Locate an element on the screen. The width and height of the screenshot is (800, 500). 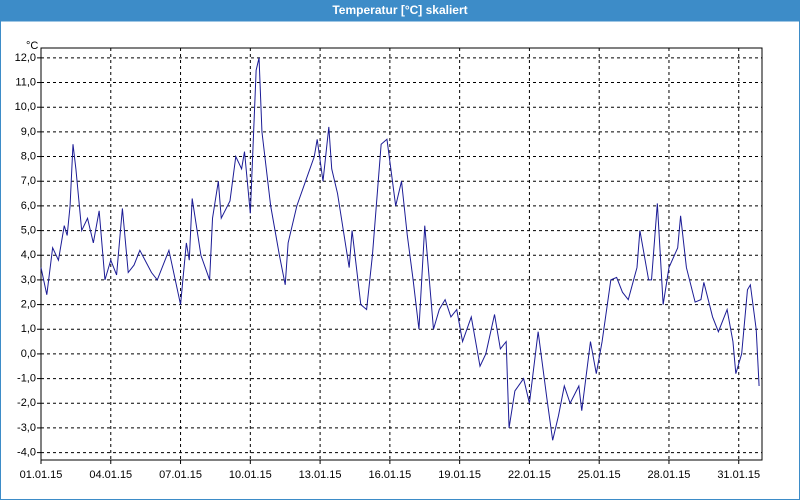
window-title: Temperatur [°C] skaliert is located at coordinates (399, 10).